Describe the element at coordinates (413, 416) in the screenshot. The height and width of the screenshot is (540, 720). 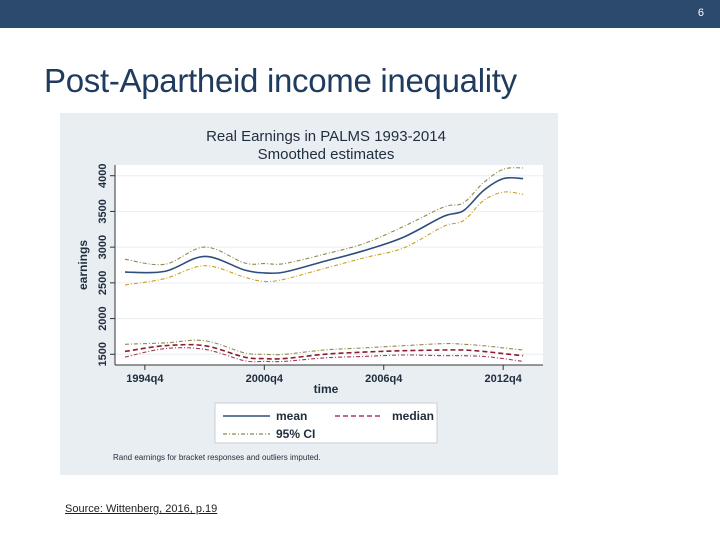
I see `legend-label-median: median` at that location.